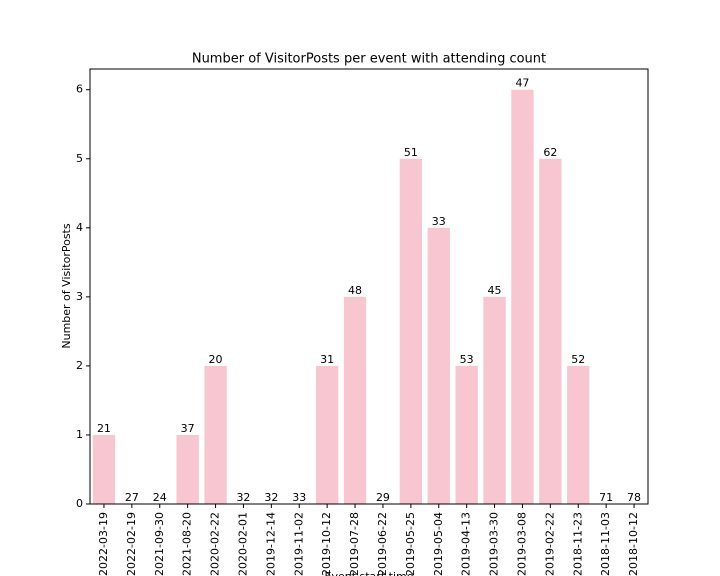 This screenshot has width=720, height=576. Describe the element at coordinates (132, 497) in the screenshot. I see `attending-label: 27` at that location.